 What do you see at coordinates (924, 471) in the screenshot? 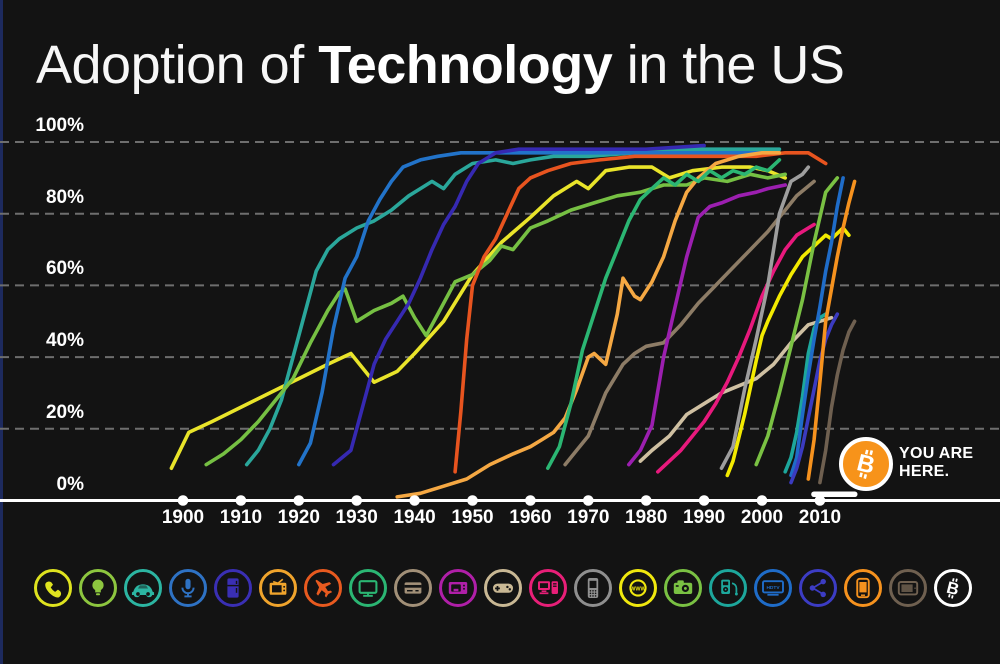
I see `you-are-here-line2: HERE.` at bounding box center [924, 471].